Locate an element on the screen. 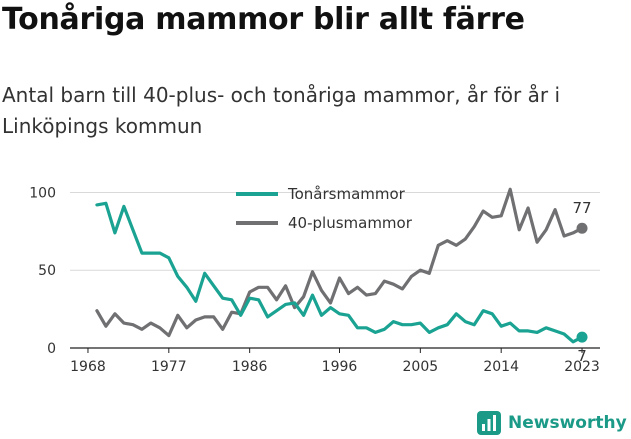  x-tick-label: 2014 is located at coordinates (501, 367).